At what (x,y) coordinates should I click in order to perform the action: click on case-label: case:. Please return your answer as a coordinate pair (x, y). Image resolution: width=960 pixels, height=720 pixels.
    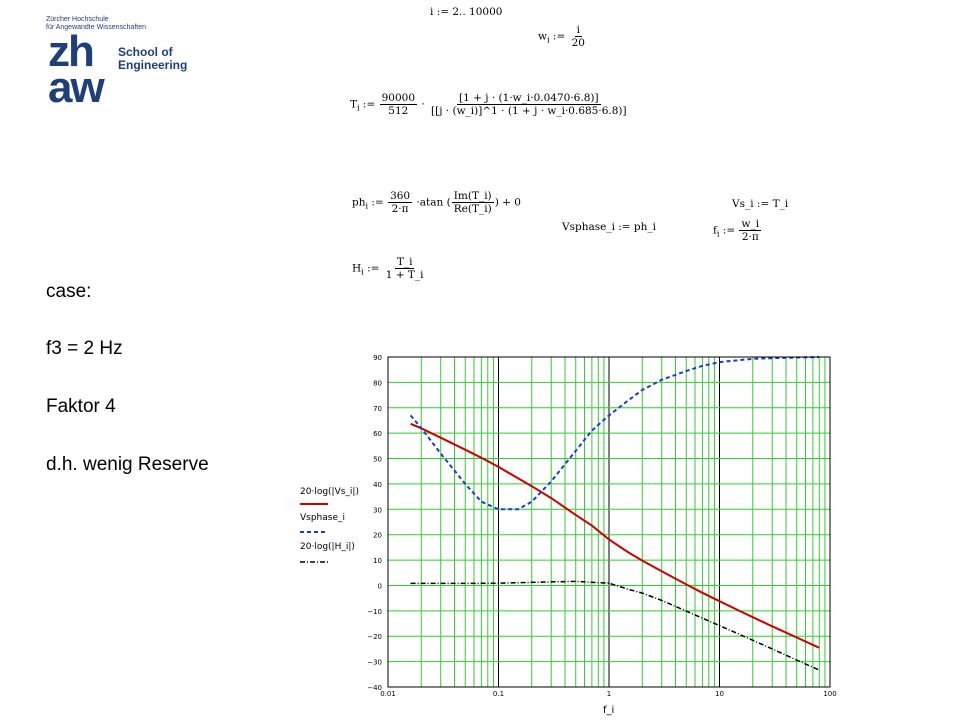
    Looking at the image, I should click on (69, 291).